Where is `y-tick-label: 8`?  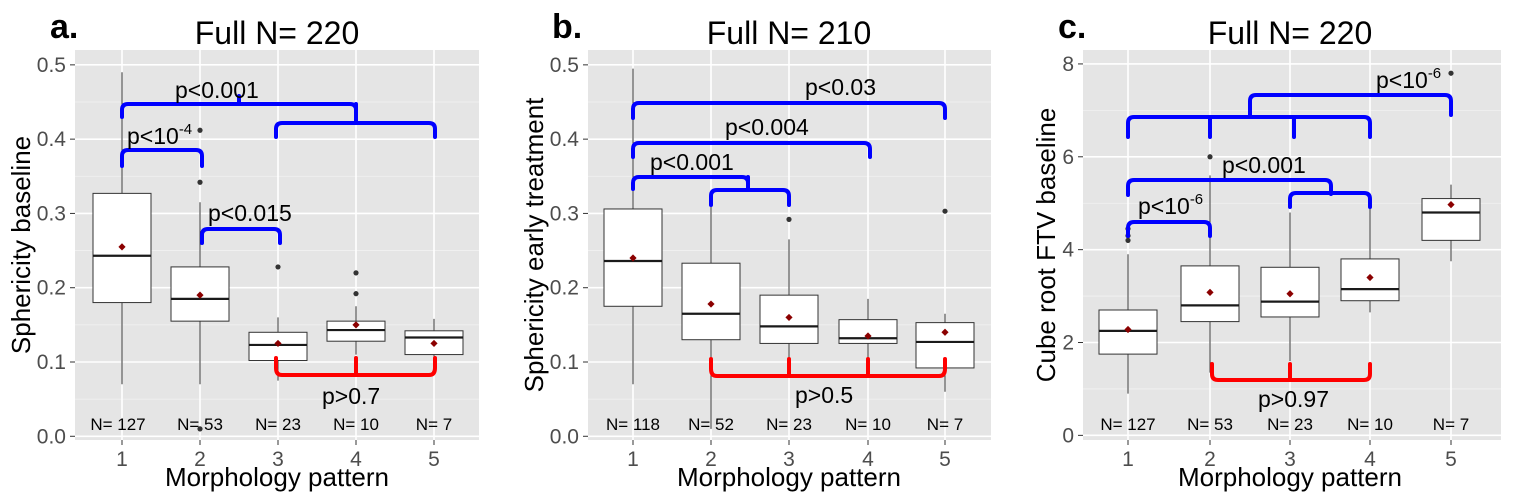 y-tick-label: 8 is located at coordinates (1068, 64).